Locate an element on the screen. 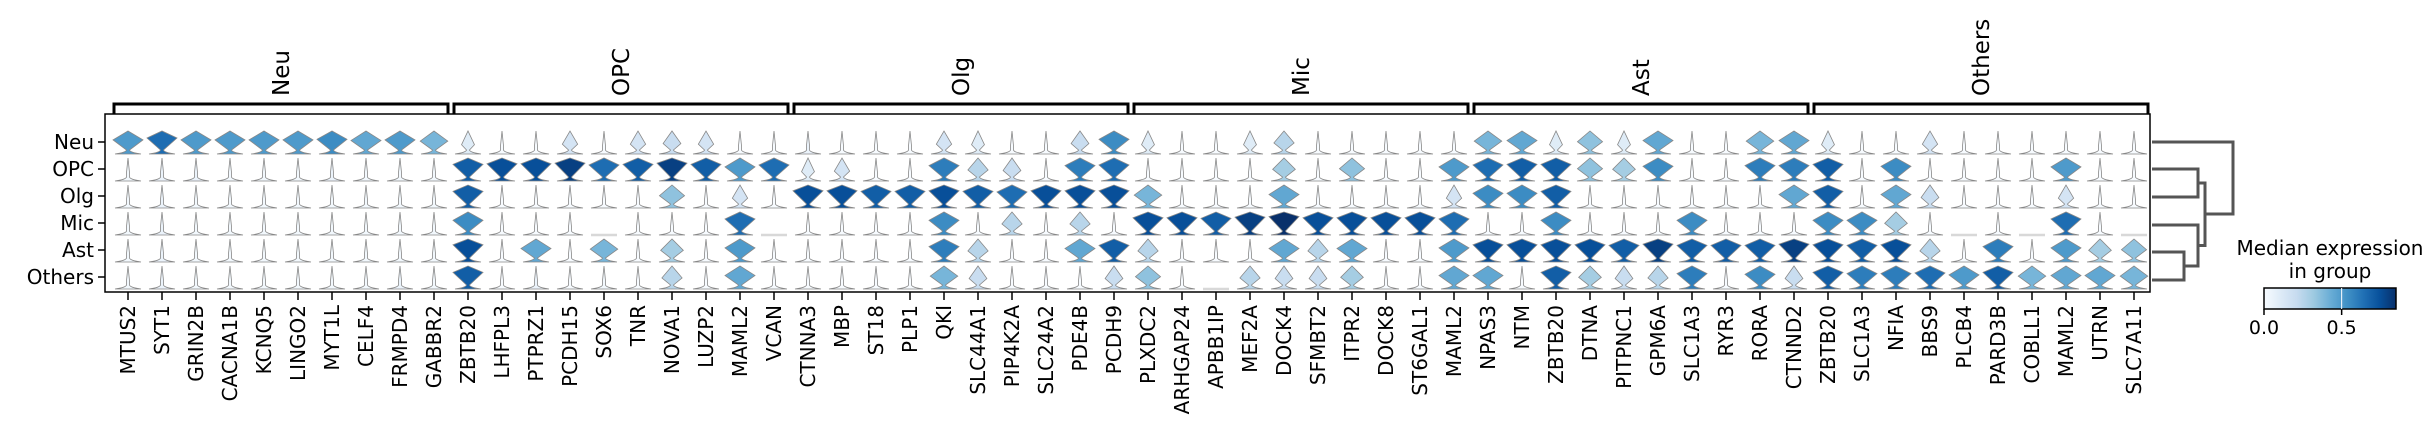  violin-Others-PLCB4 is located at coordinates (1964, 277).